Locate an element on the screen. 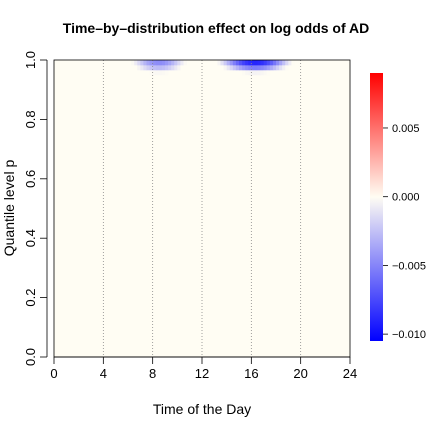 Image resolution: width=432 pixels, height=432 pixels. x-tick-label: 20 is located at coordinates (300, 373).